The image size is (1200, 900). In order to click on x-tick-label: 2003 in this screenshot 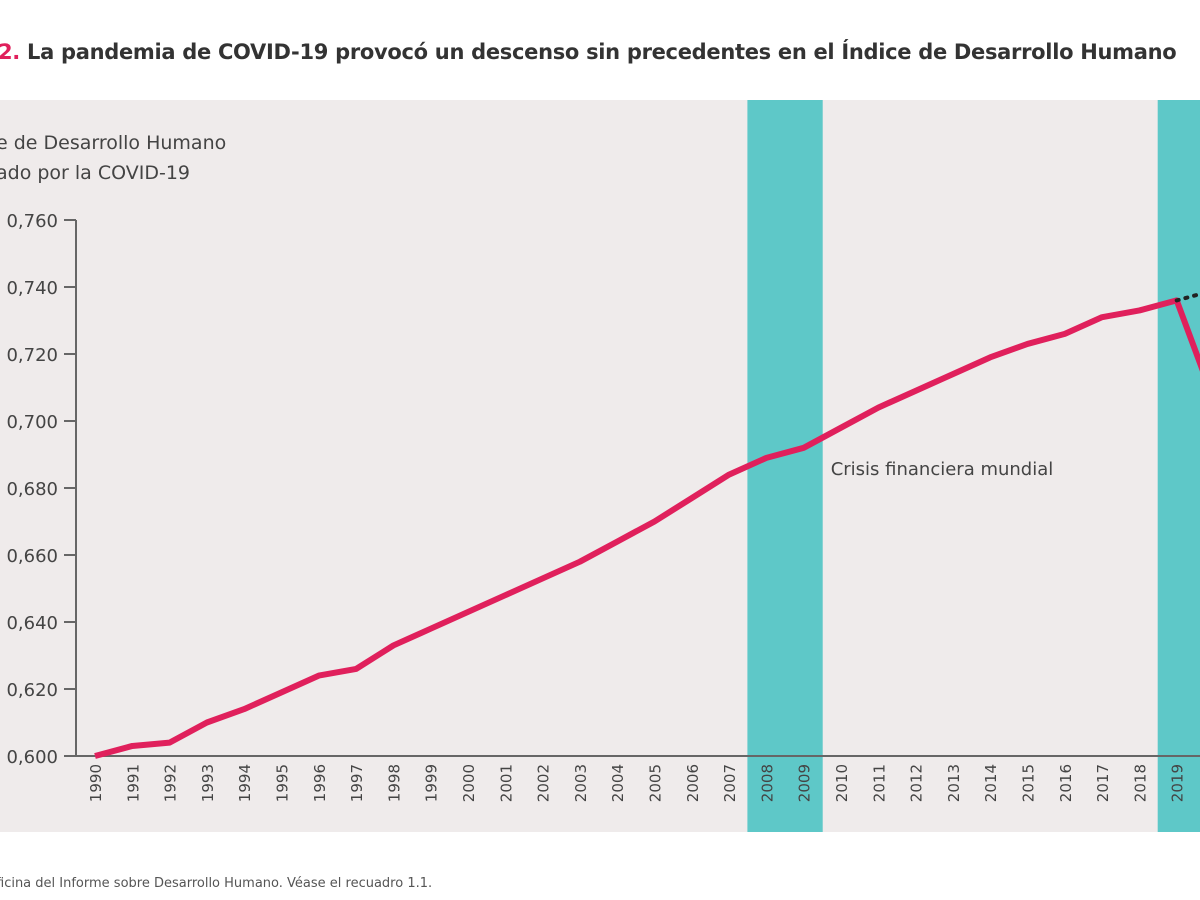, I will do `click(581, 783)`.